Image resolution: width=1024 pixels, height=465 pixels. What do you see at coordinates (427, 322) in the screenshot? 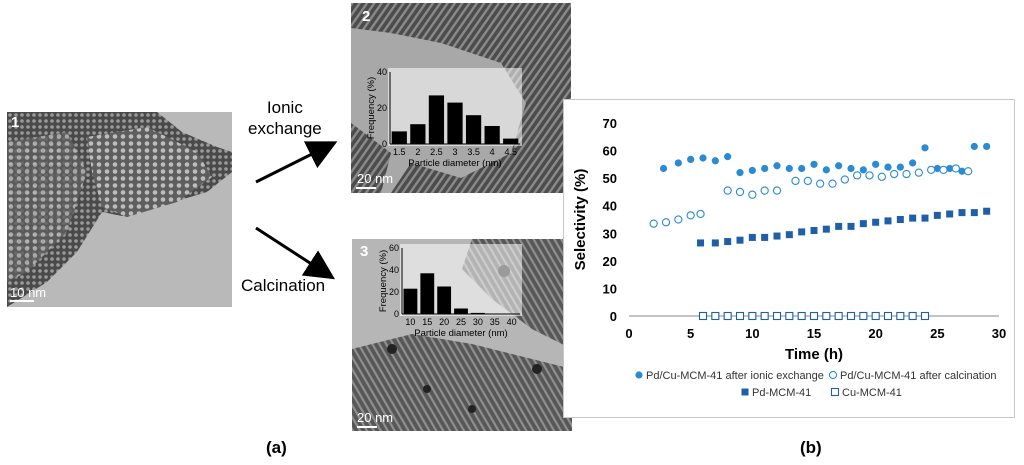
I see `histogram-x-tick-label: 15` at bounding box center [427, 322].